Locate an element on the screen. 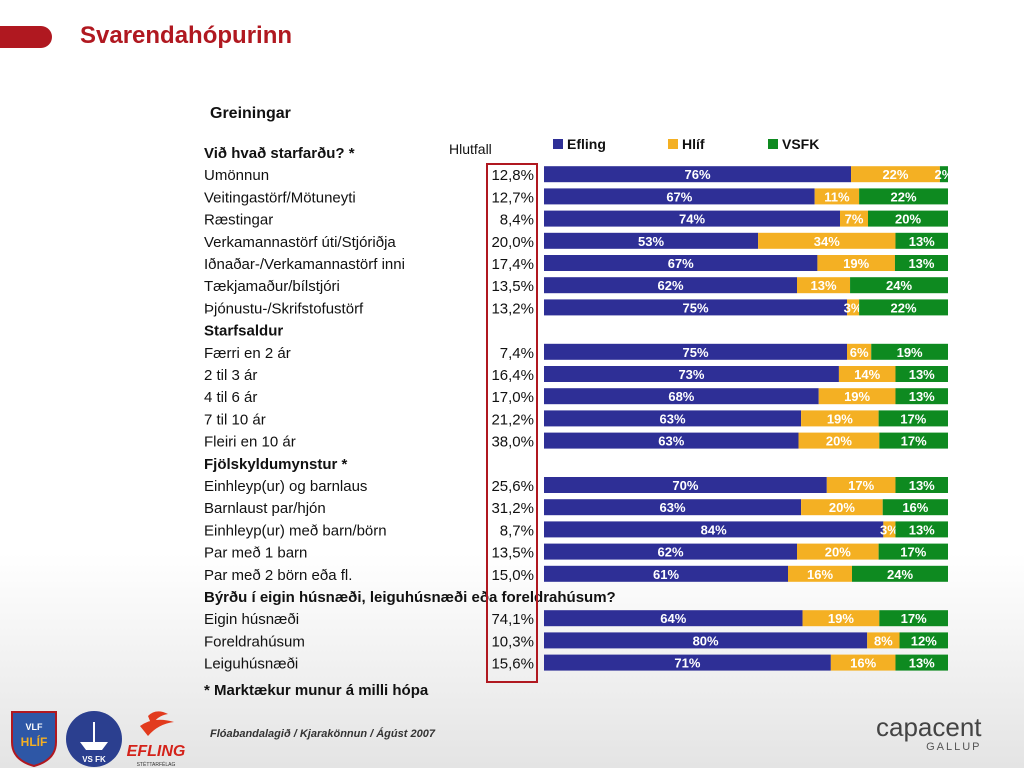  row-label: Verkamannastörf úti/Stjóriðja is located at coordinates (300, 242).